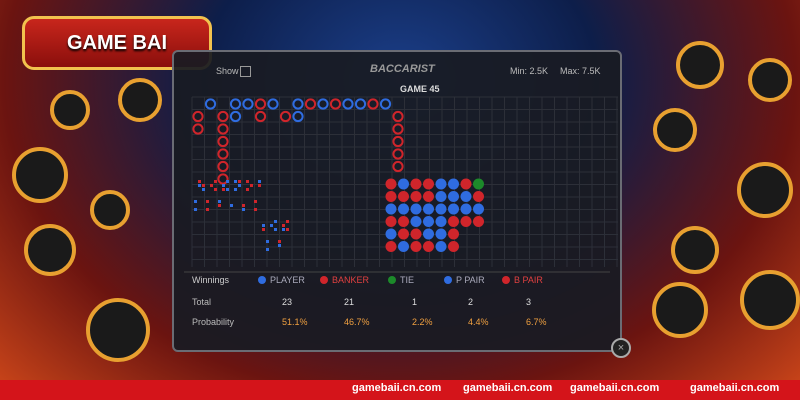  What do you see at coordinates (351, 280) in the screenshot?
I see `table-header: BANKER` at bounding box center [351, 280].